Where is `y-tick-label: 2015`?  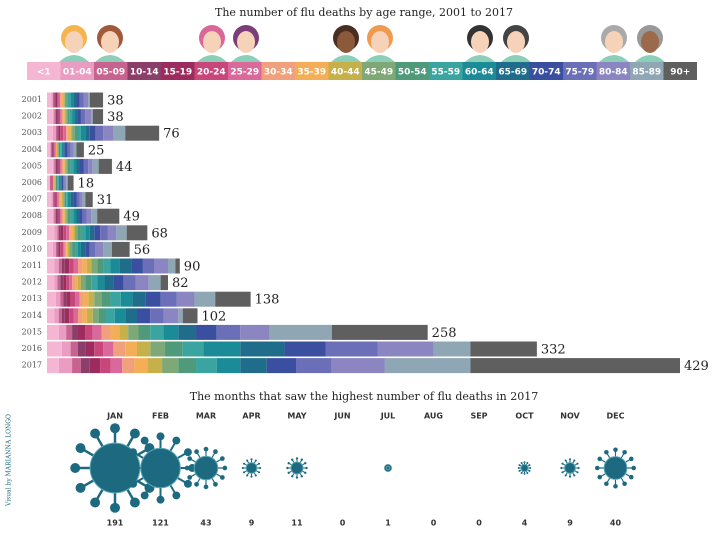 y-tick-label: 2015 is located at coordinates (32, 331).